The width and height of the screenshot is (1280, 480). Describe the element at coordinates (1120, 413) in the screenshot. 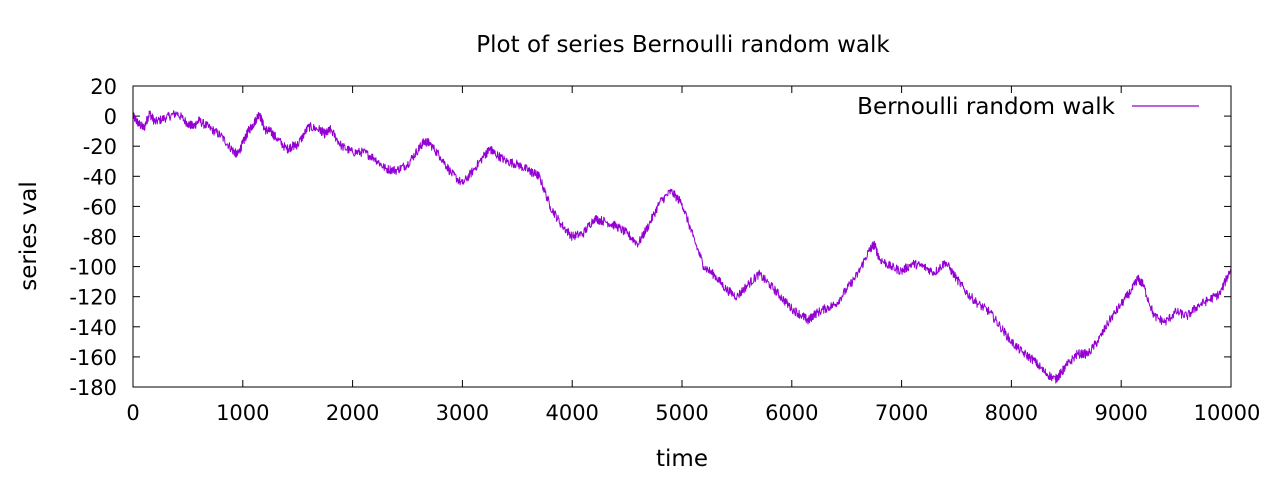

I see `x-tick-label: 9000` at that location.